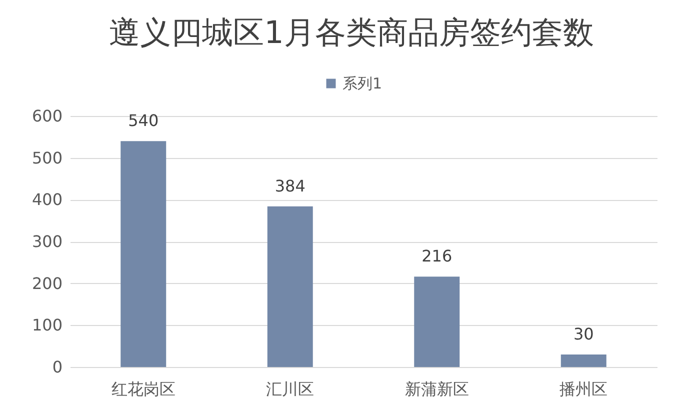 Image resolution: width=700 pixels, height=420 pixels. Describe the element at coordinates (47, 116) in the screenshot. I see `y-tick-label: 600` at that location.